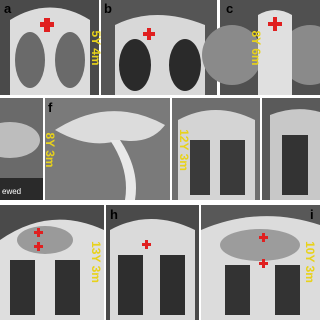 Image resolution: width=320 pixels, height=320 pixels. Describe the element at coordinates (11, 191) in the screenshot. I see `panel-note: ewed` at that location.